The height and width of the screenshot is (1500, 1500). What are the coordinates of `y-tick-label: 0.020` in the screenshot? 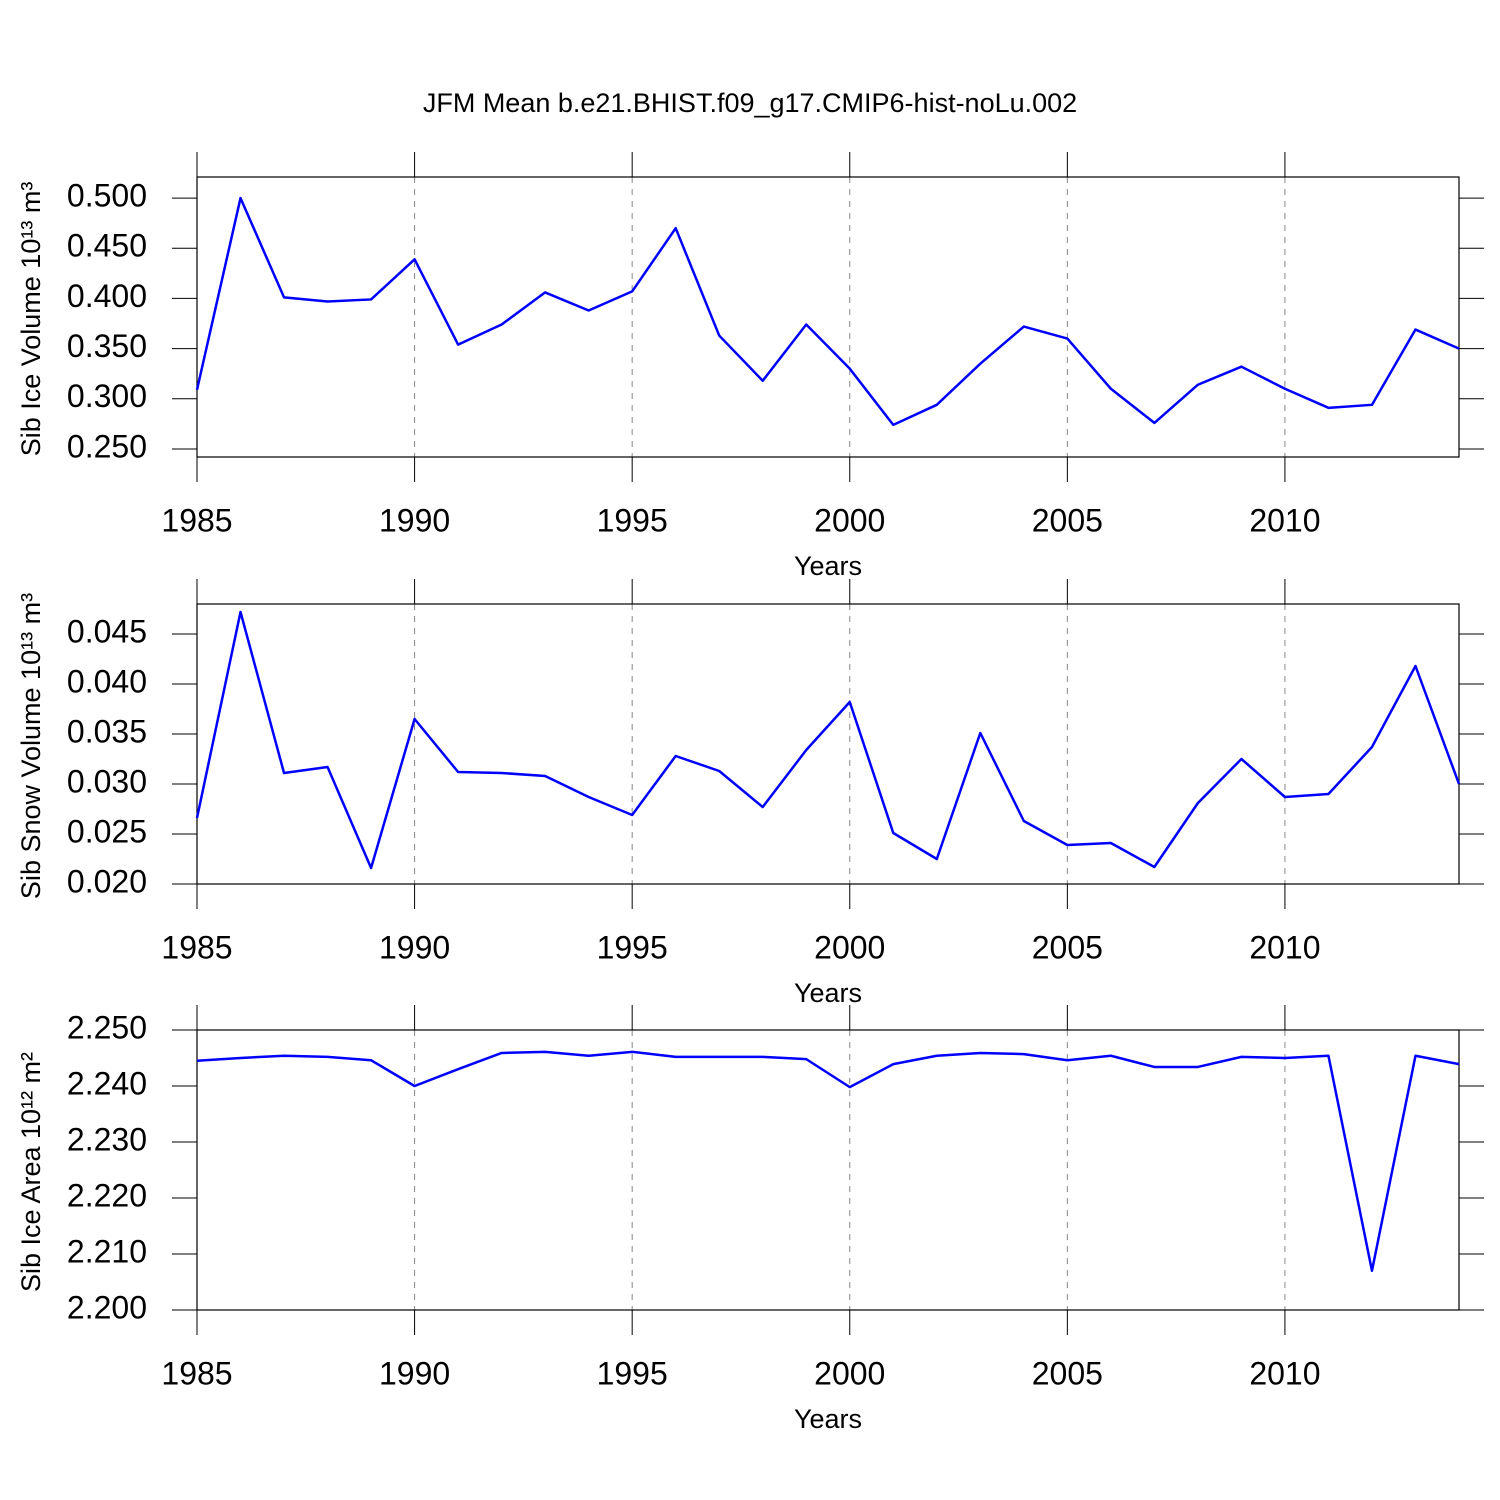 It's located at (107, 881).